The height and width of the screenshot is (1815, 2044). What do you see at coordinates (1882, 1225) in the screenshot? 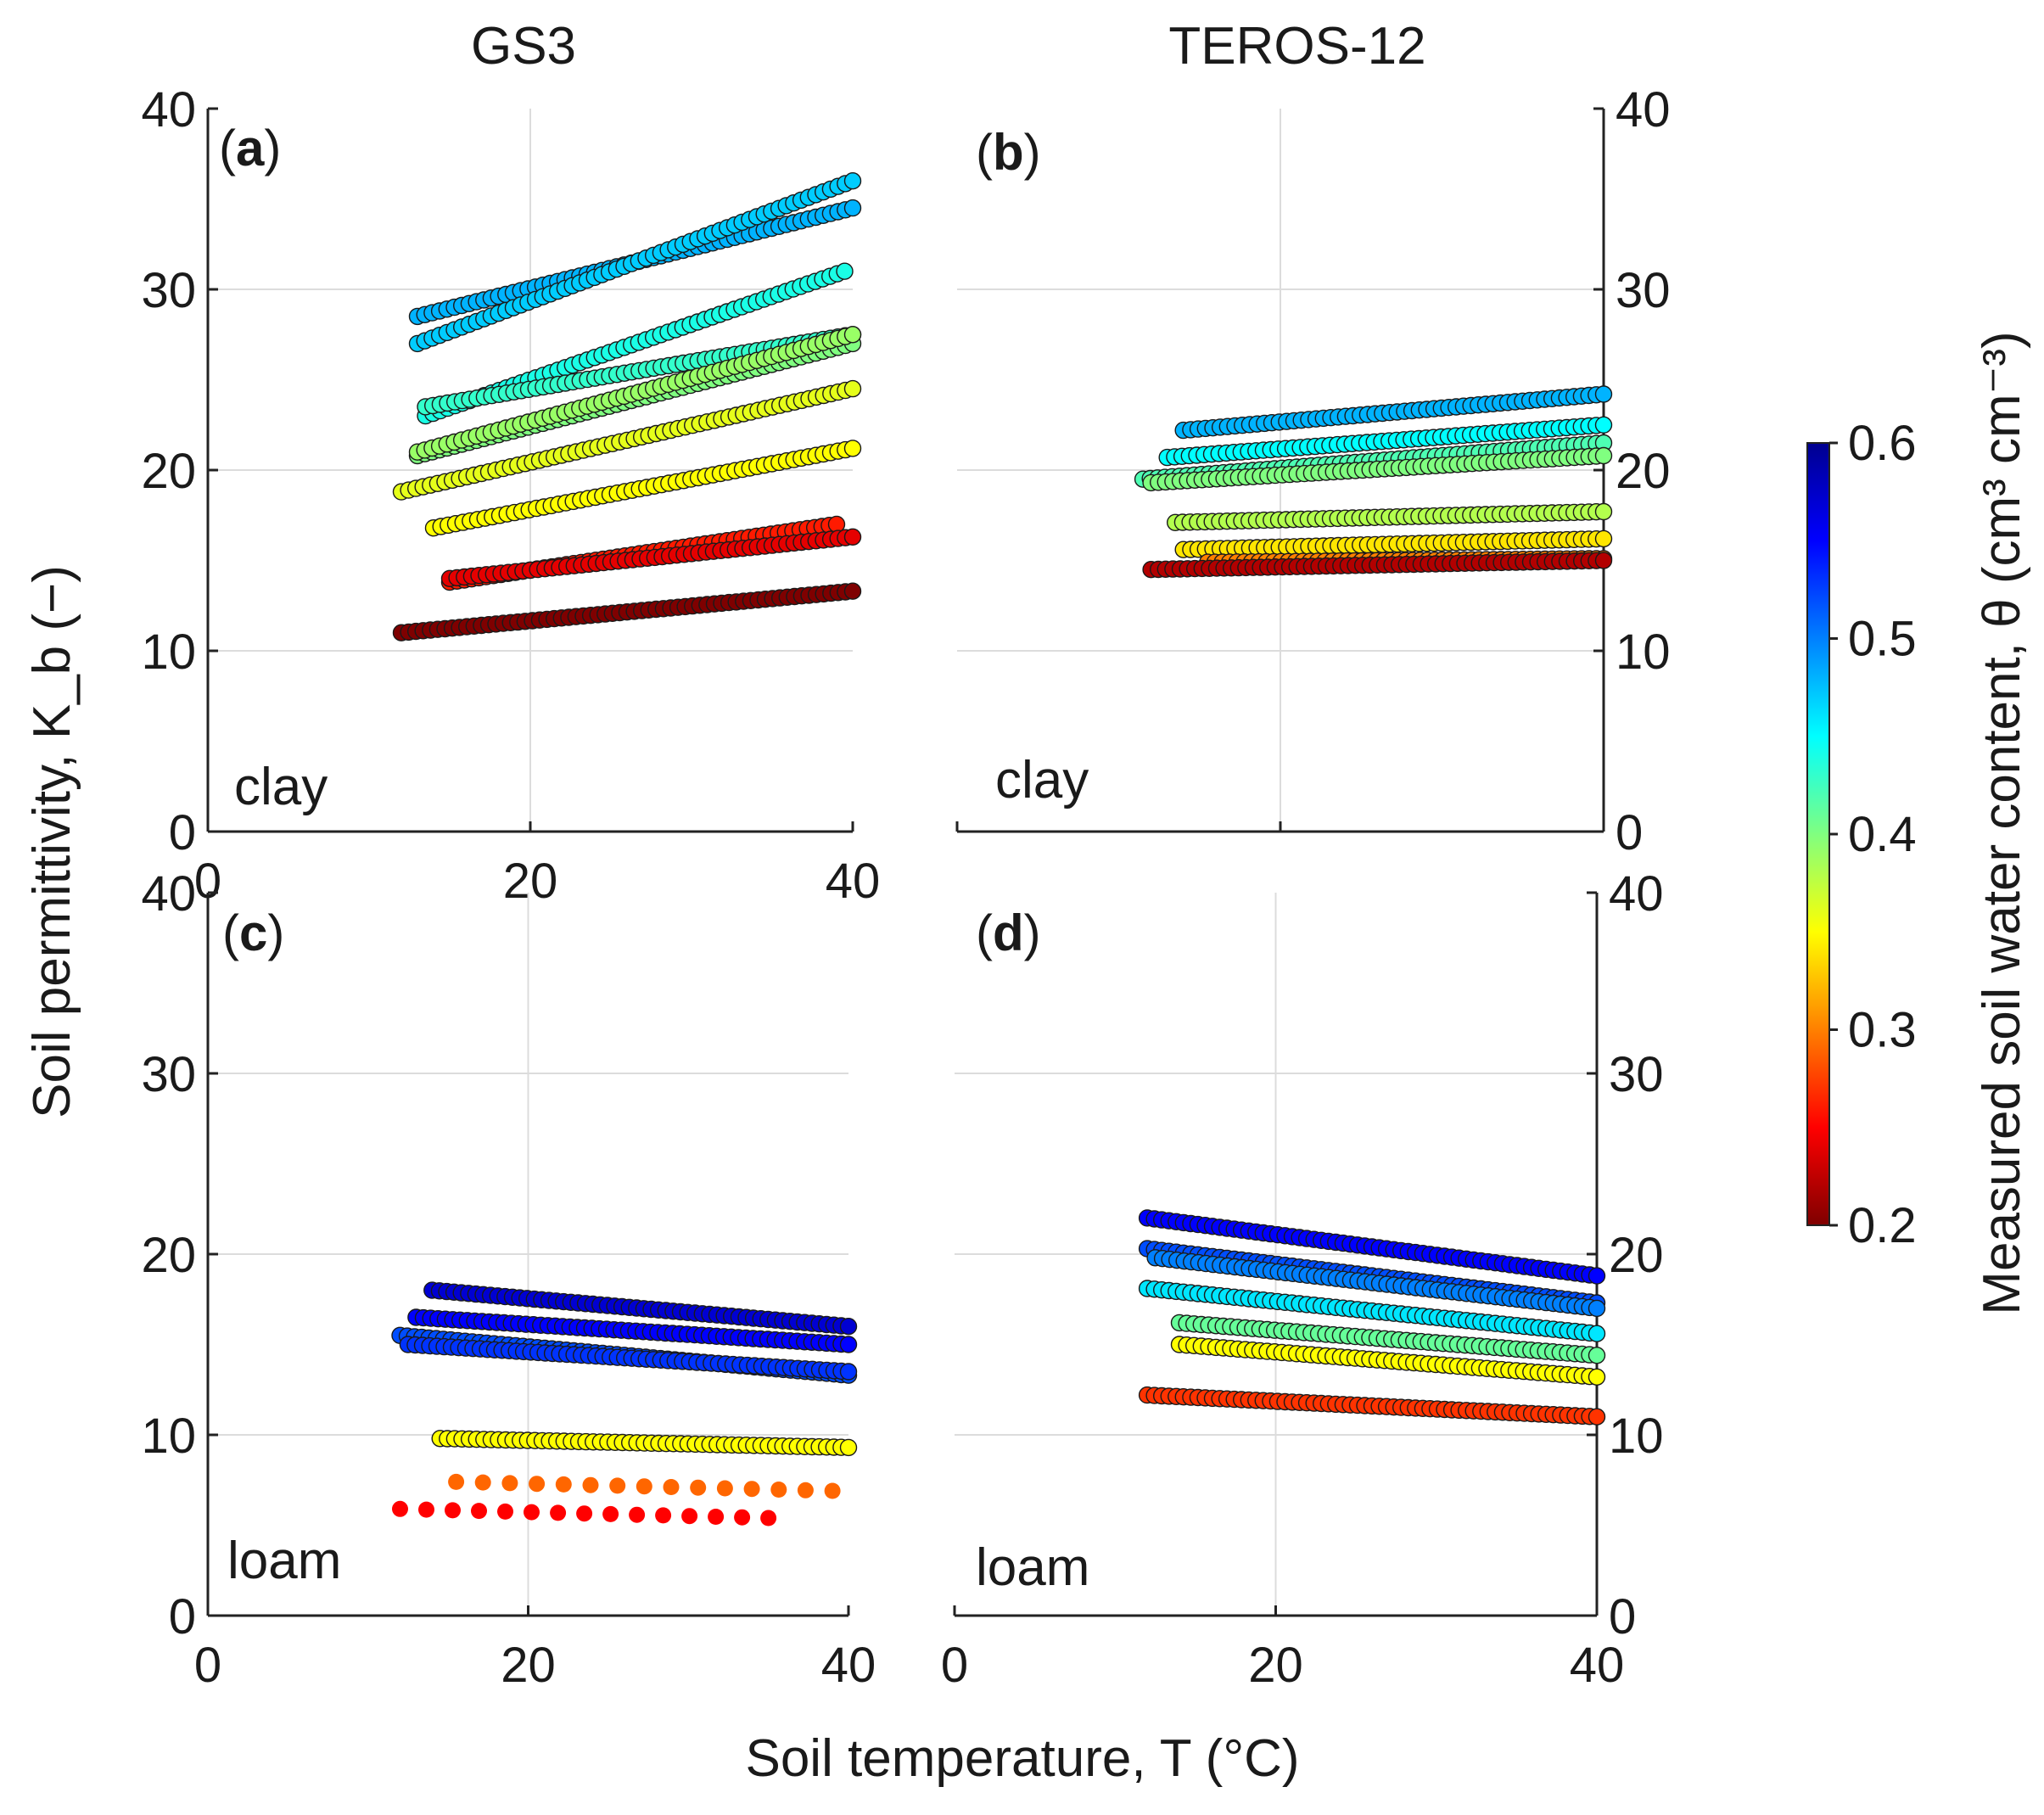
I see `colorbar-tick-label: 0.2` at bounding box center [1882, 1225].